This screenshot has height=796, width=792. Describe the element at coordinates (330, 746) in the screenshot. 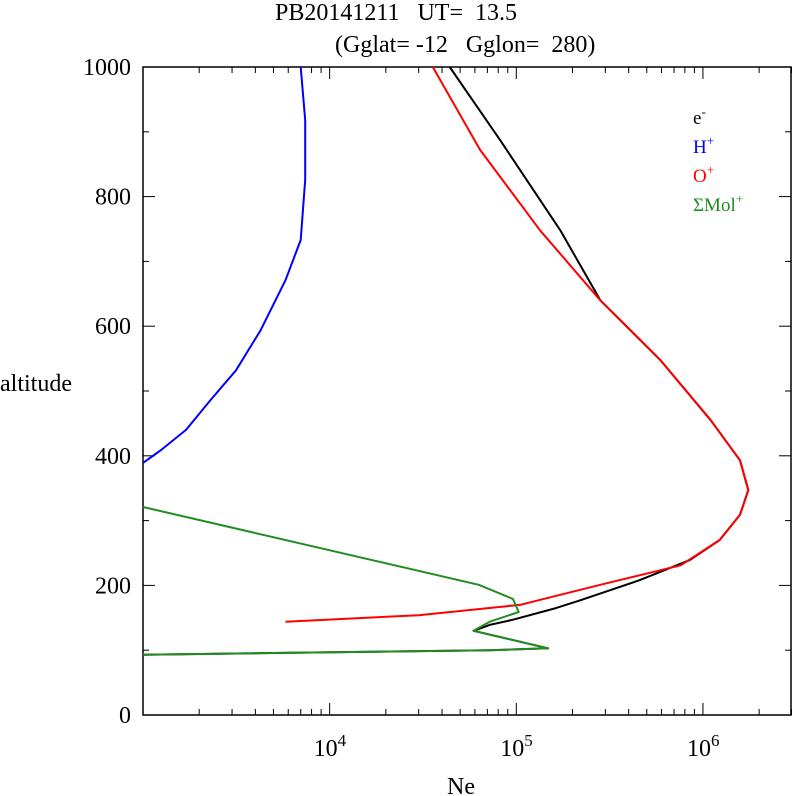

I see `x-tick-label: 10⁴` at that location.